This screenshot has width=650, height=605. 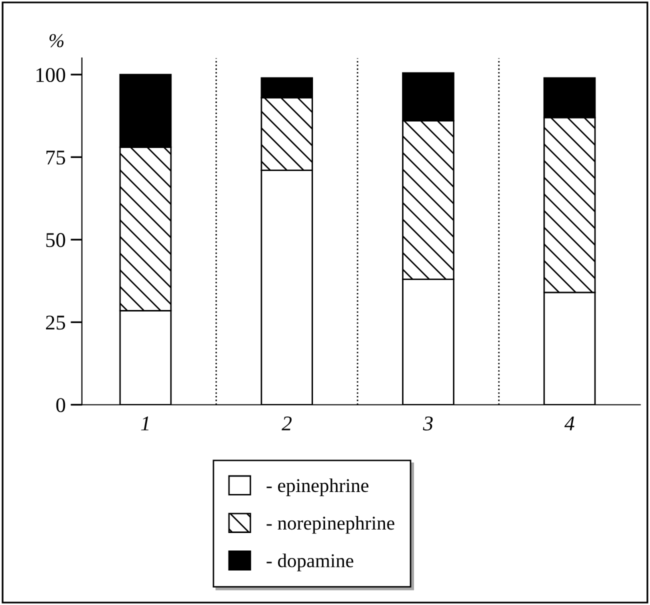 I want to click on y-tick-label: 100, so click(x=51, y=75).